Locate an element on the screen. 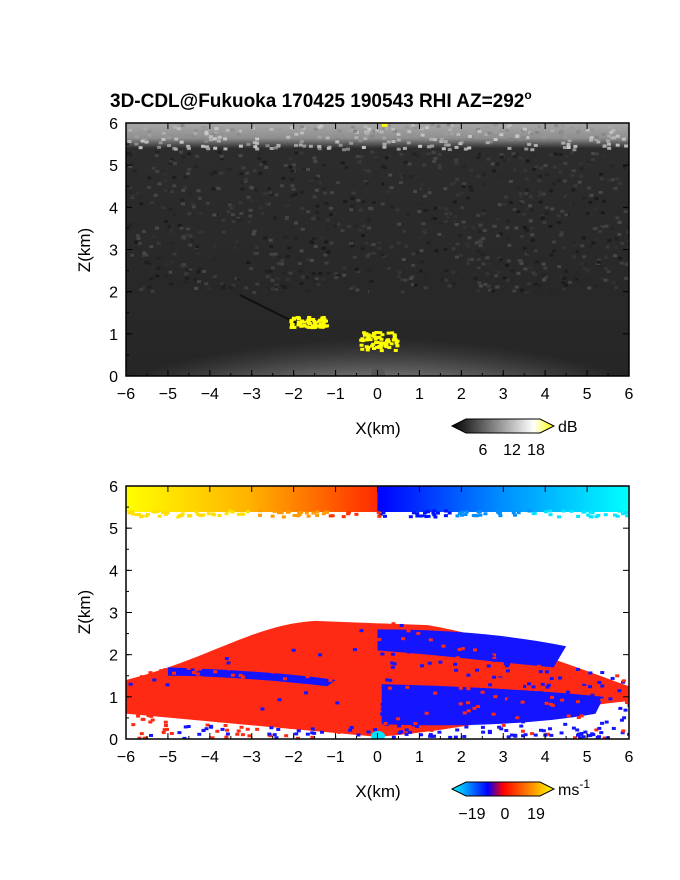  colorbar-1-ticks: 6 12 18 is located at coordinates (512, 450).